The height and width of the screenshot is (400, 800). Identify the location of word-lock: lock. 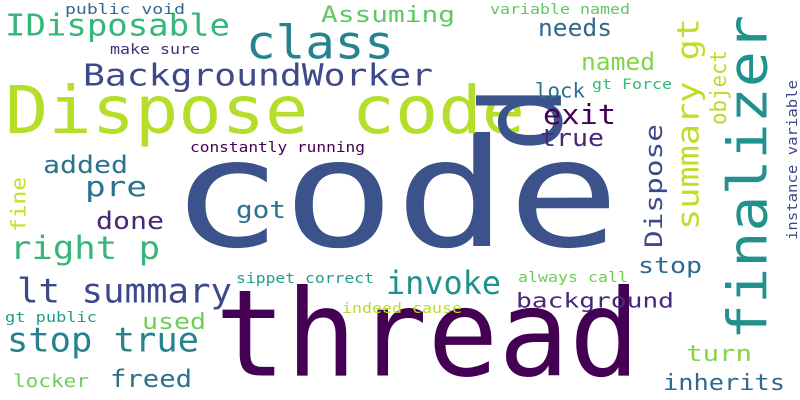
(560, 91).